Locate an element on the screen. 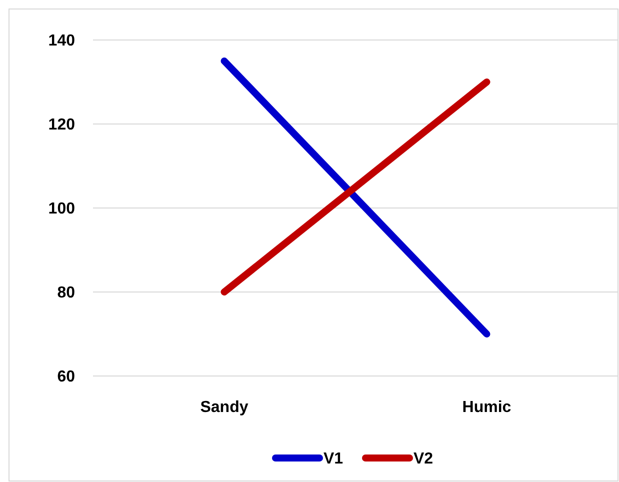  y-tick-label: 140 is located at coordinates (62, 41).